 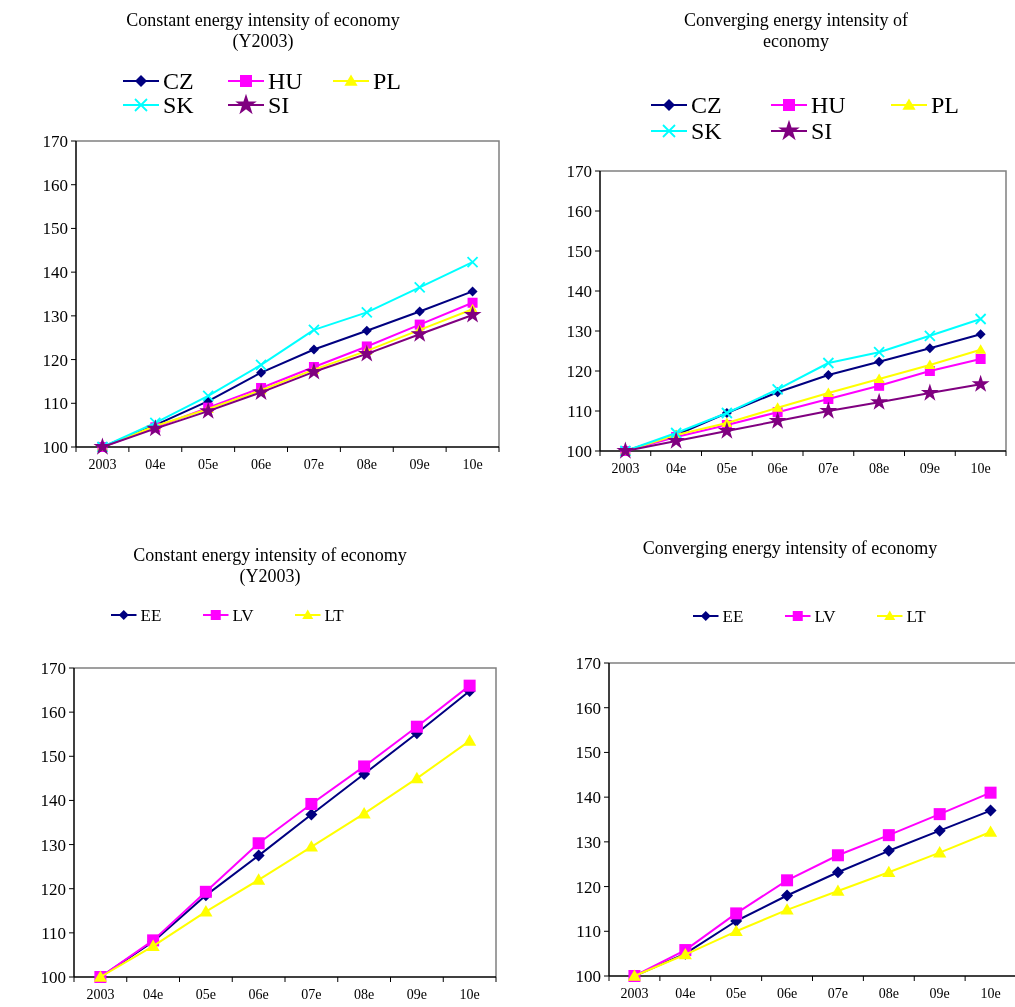 I want to click on legend-label: CZ, so click(x=706, y=105).